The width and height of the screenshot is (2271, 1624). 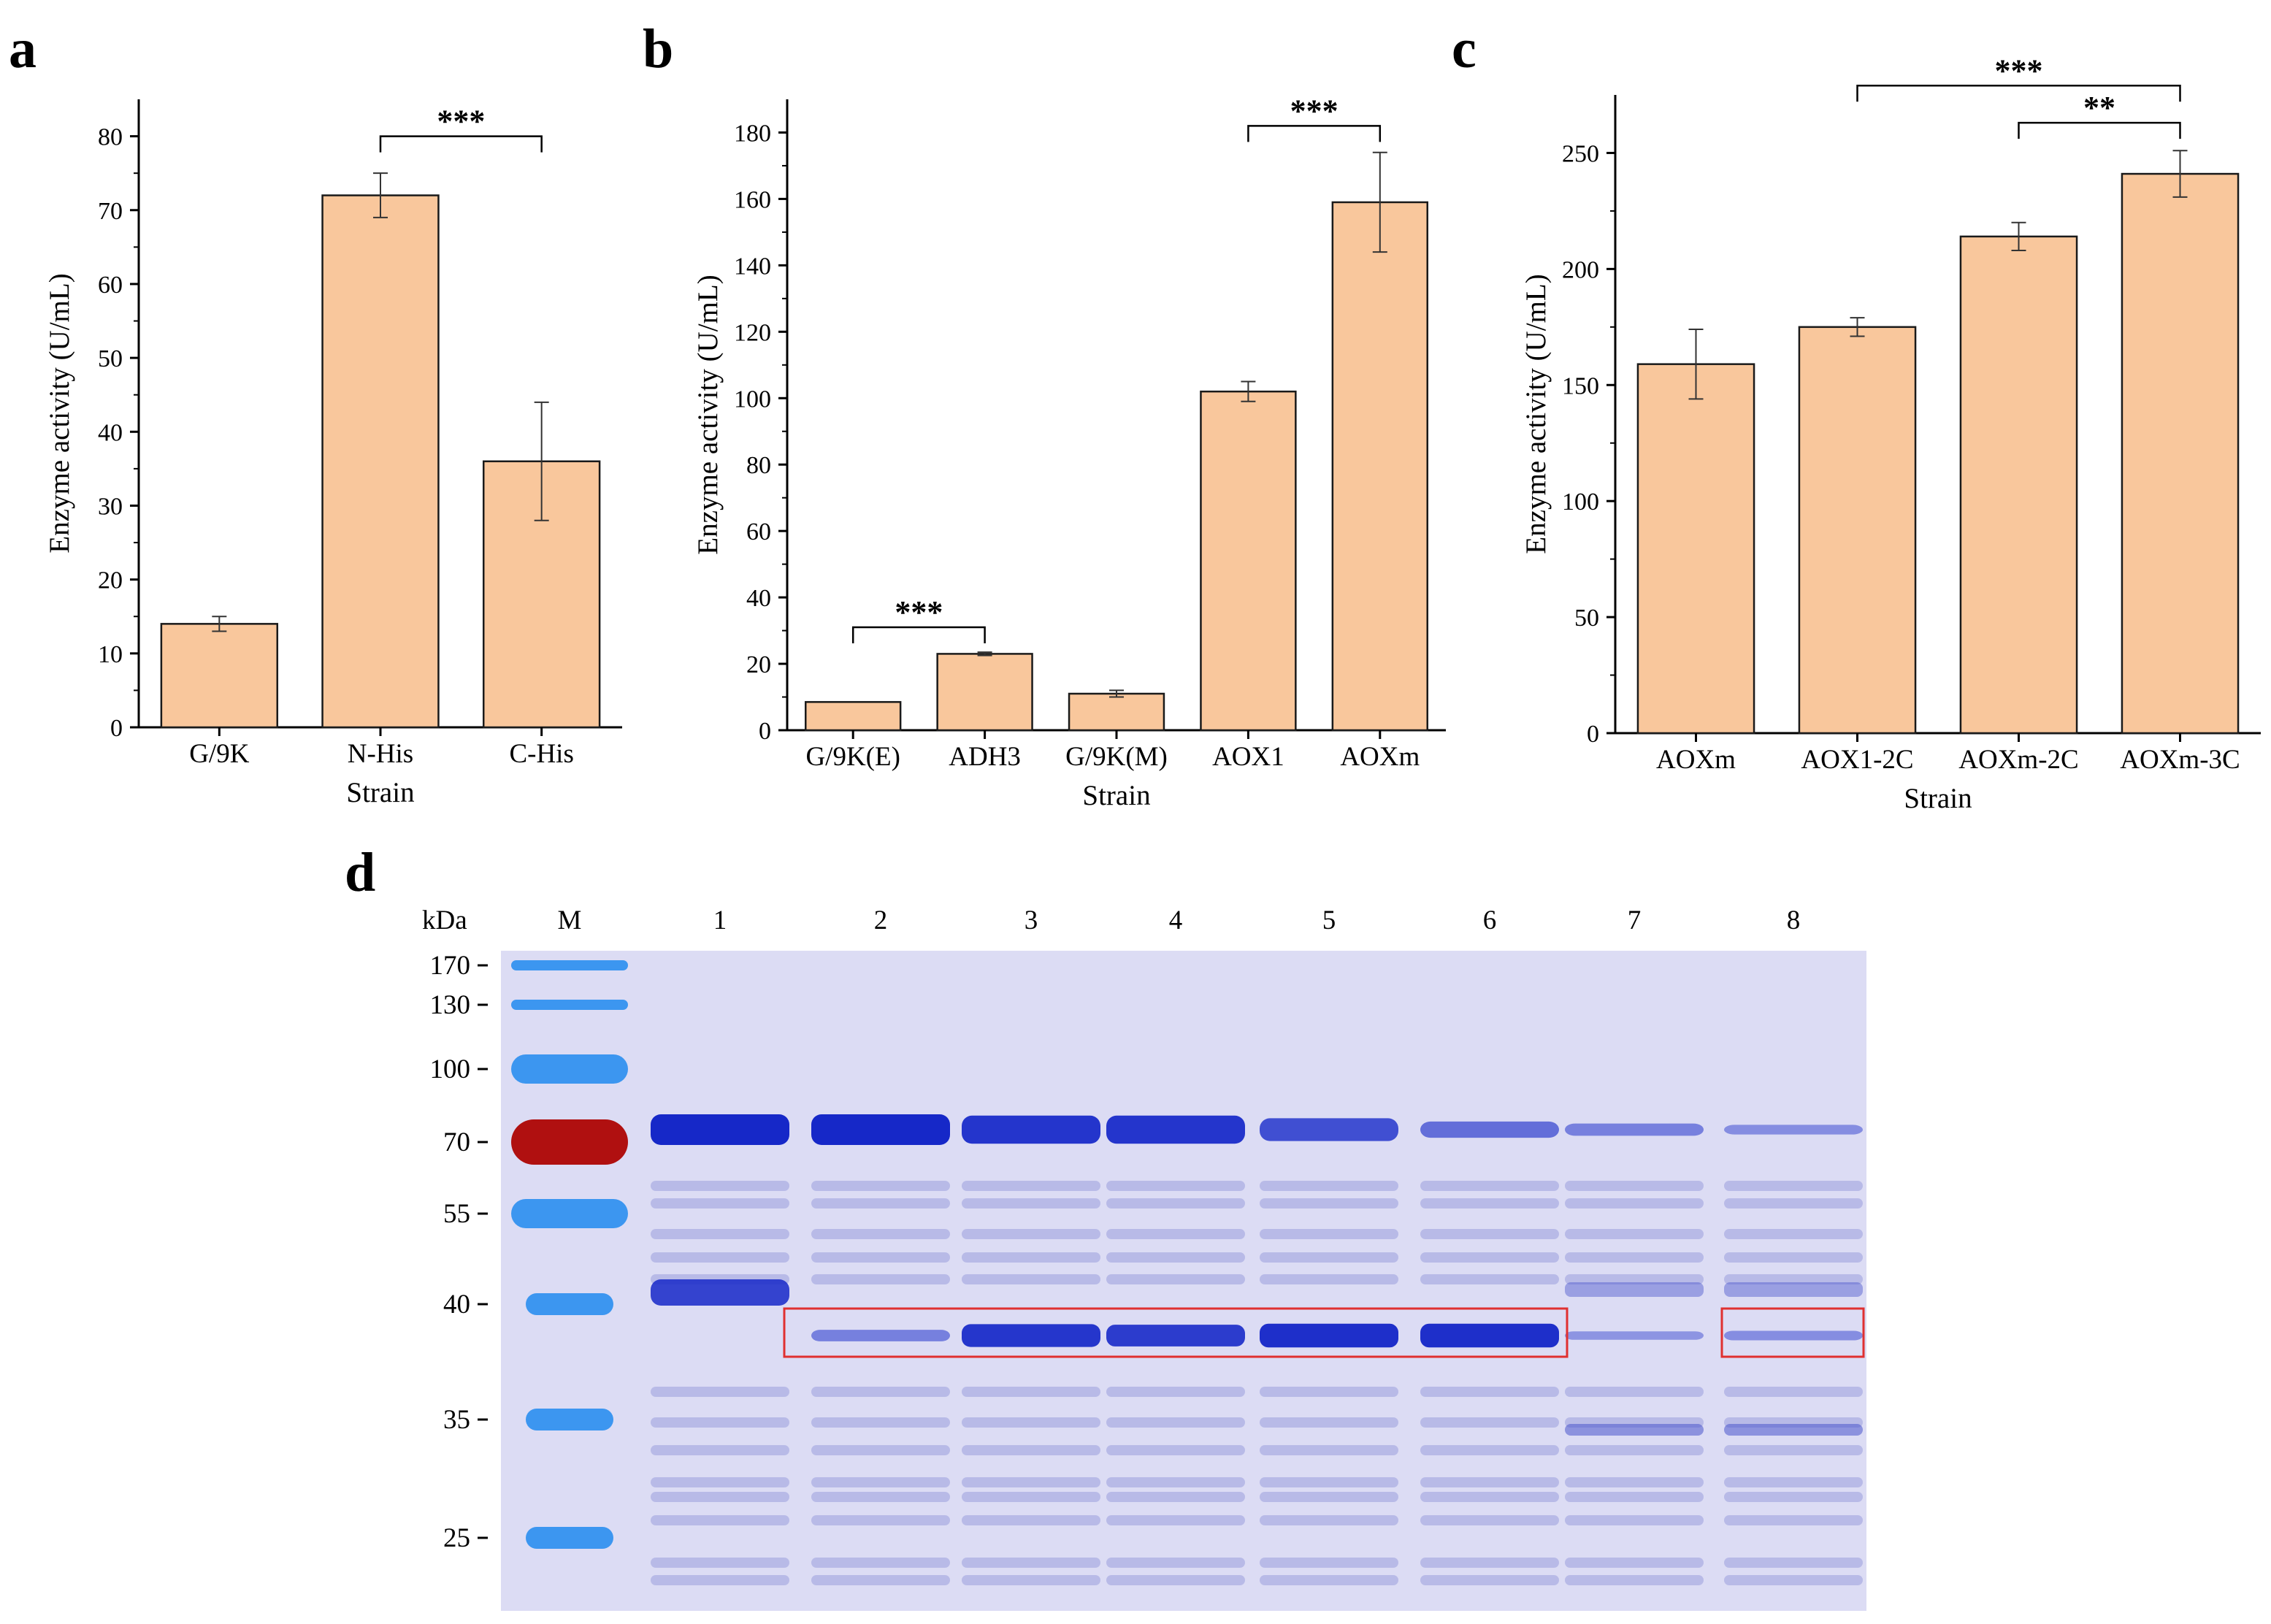 I want to click on x-tick-label: C-His, so click(x=541, y=754).